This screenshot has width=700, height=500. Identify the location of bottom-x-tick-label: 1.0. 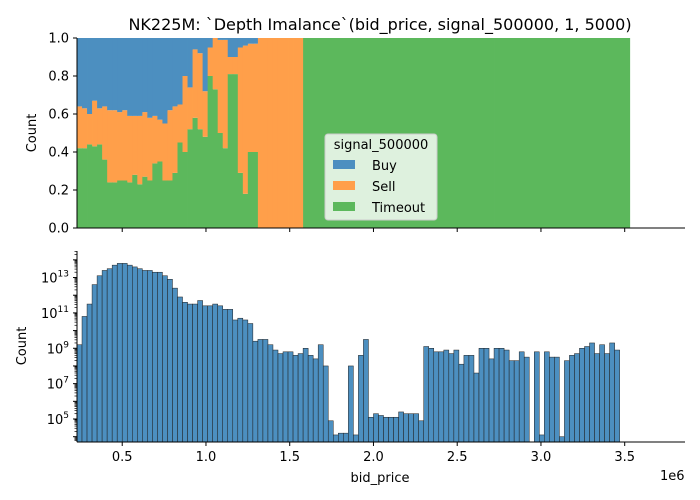
(206, 457).